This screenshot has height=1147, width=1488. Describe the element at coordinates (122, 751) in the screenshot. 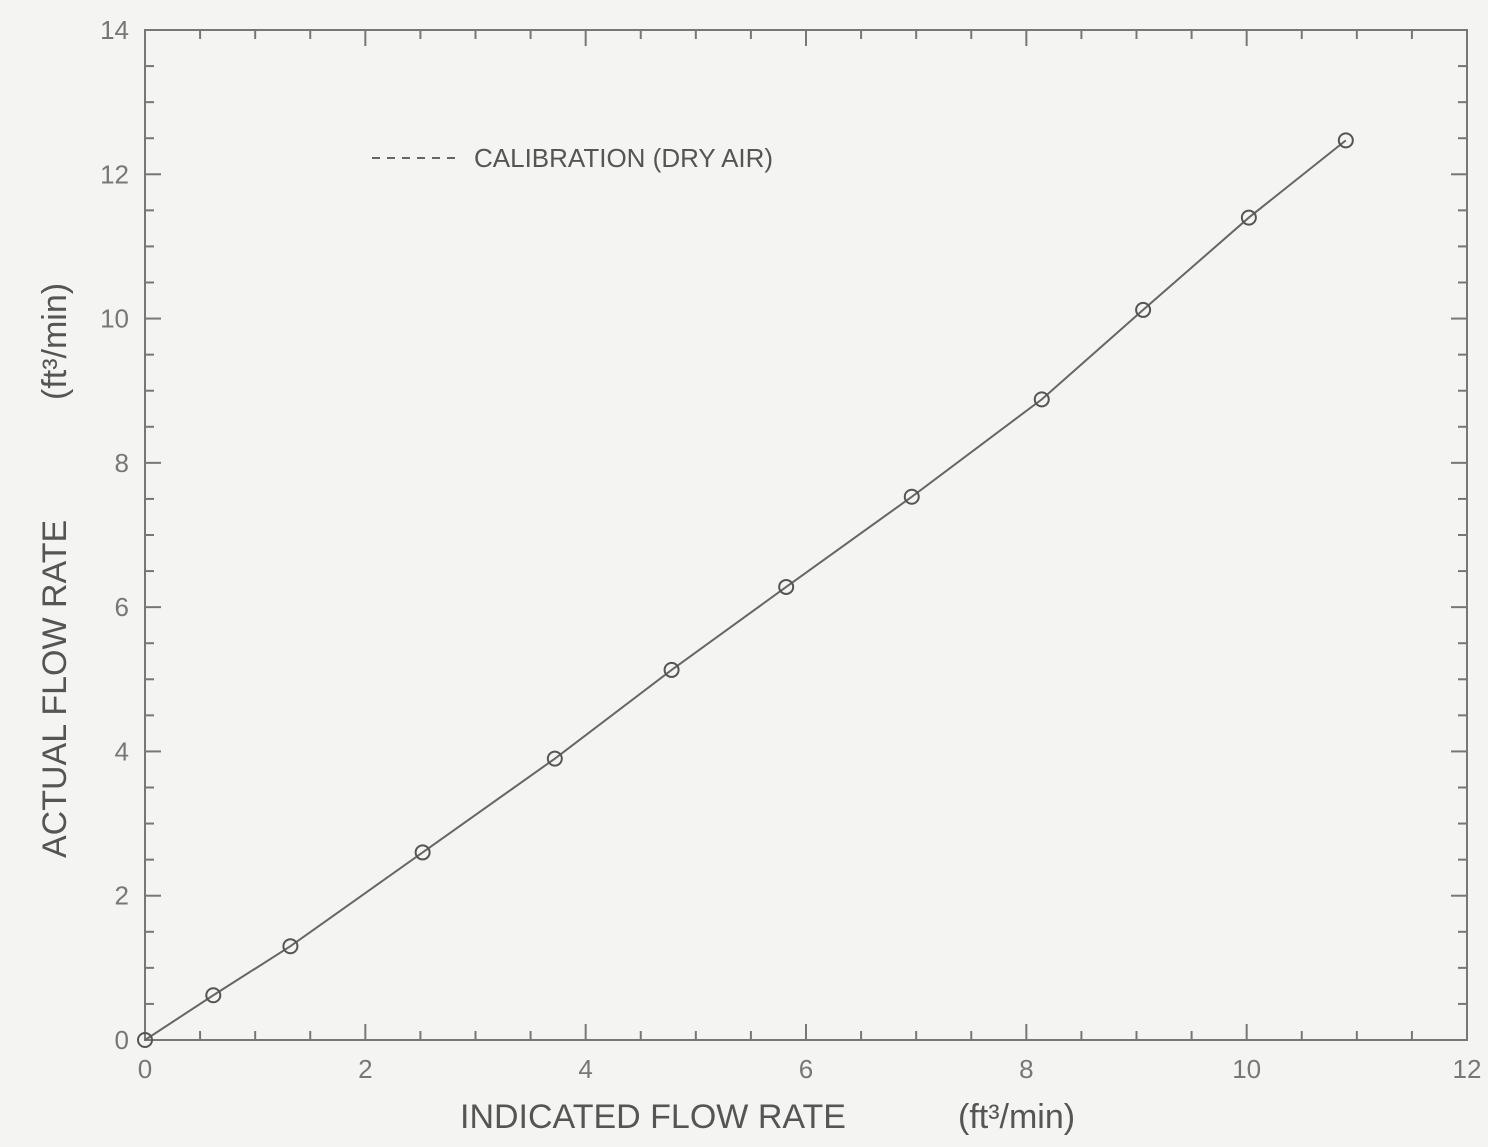

I see `y-tick-label: 4` at that location.